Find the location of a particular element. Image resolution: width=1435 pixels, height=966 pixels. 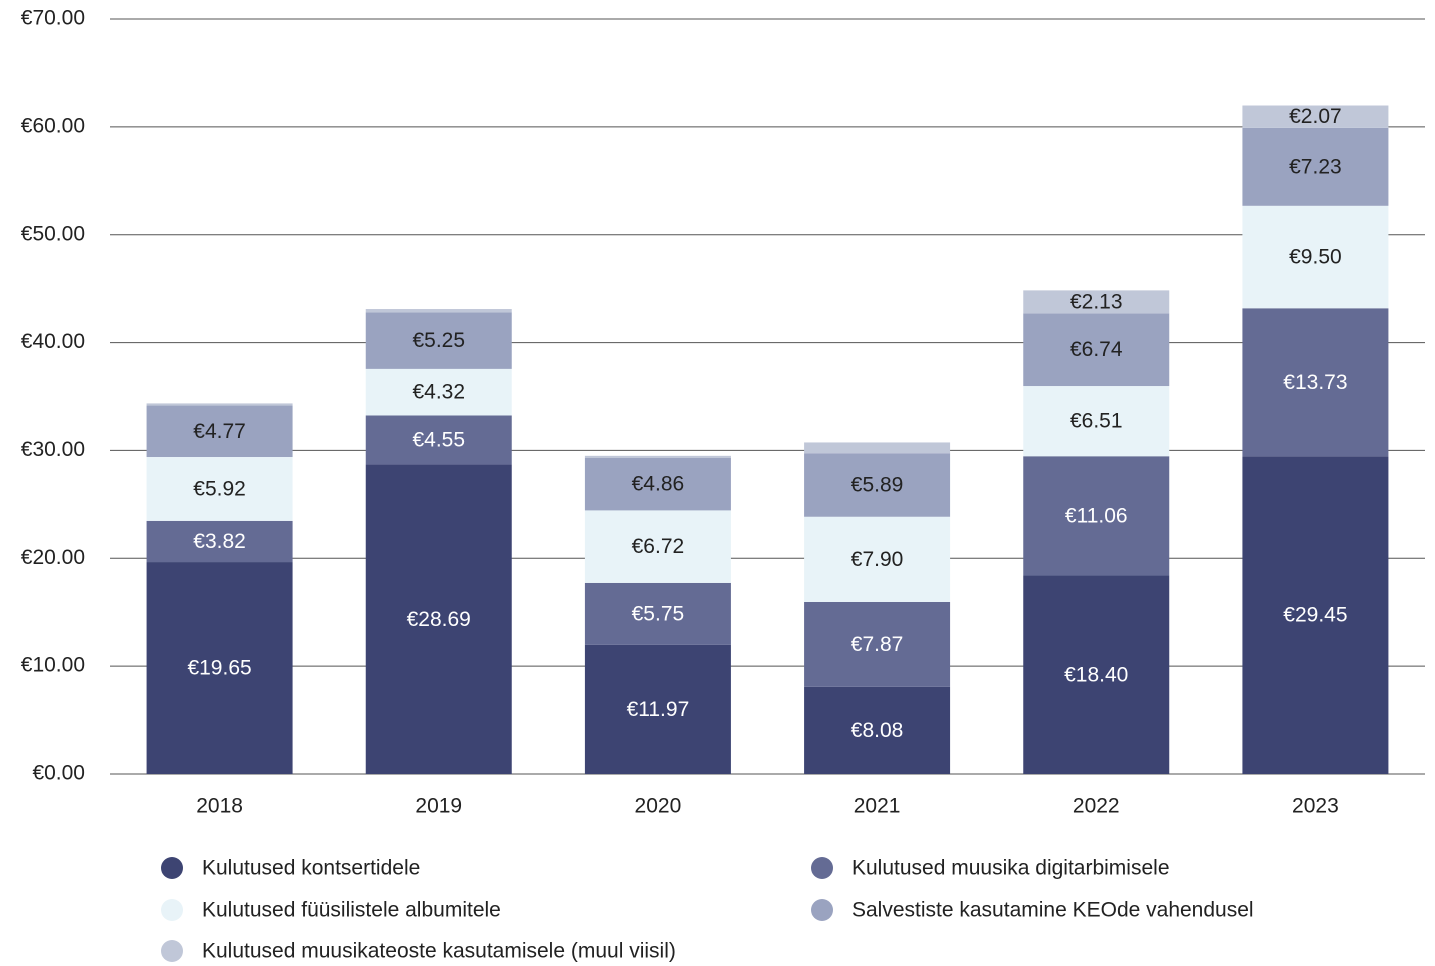

legend-label: Salvestiste kasutamine KEOde vahendusel is located at coordinates (1053, 910).